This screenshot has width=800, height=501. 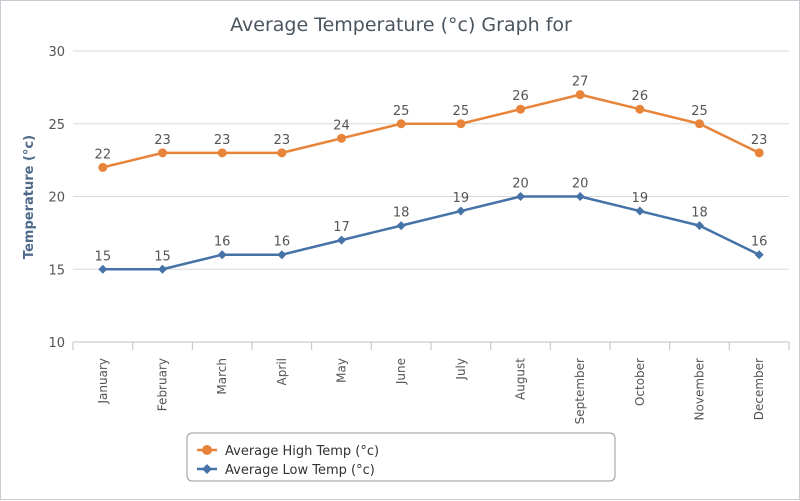 What do you see at coordinates (163, 384) in the screenshot?
I see `x-tick-label: February` at bounding box center [163, 384].